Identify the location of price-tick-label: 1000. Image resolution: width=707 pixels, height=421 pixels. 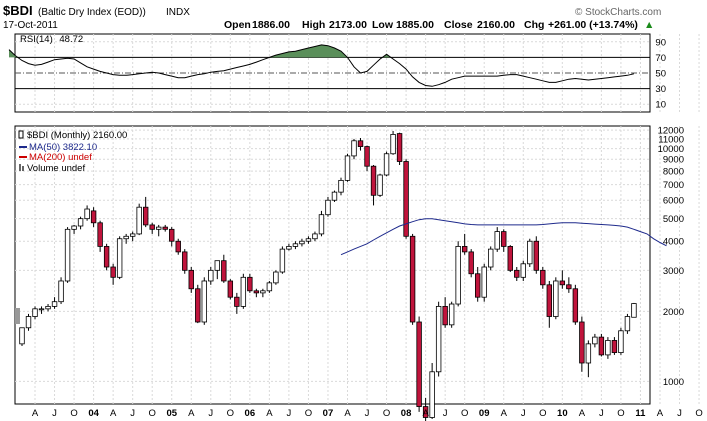
(673, 382).